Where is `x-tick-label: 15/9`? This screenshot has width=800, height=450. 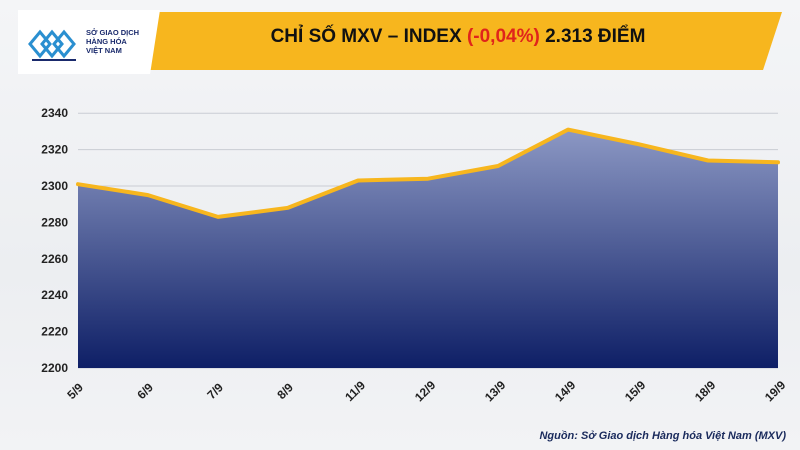 x-tick-label: 15/9 is located at coordinates (635, 391).